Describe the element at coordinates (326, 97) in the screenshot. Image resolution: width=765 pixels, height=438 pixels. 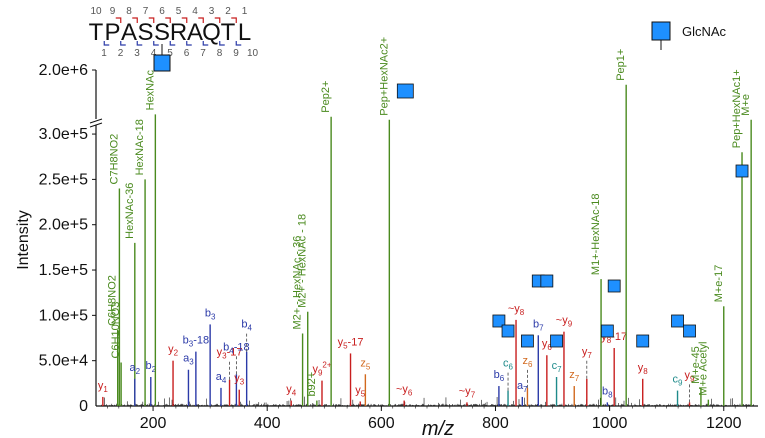
I see `peak-label: Pep2+` at that location.